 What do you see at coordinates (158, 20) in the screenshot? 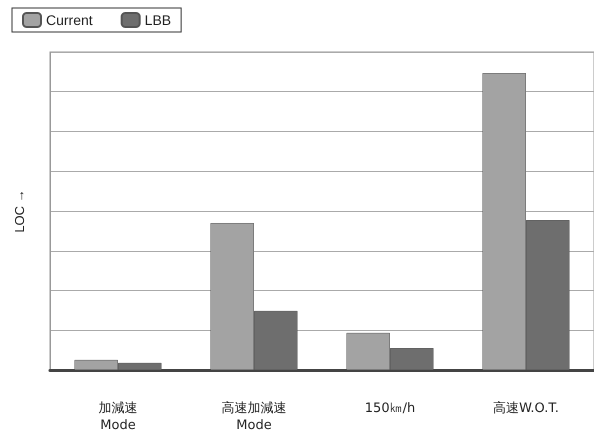
I see `legend-label: LBB` at bounding box center [158, 20].